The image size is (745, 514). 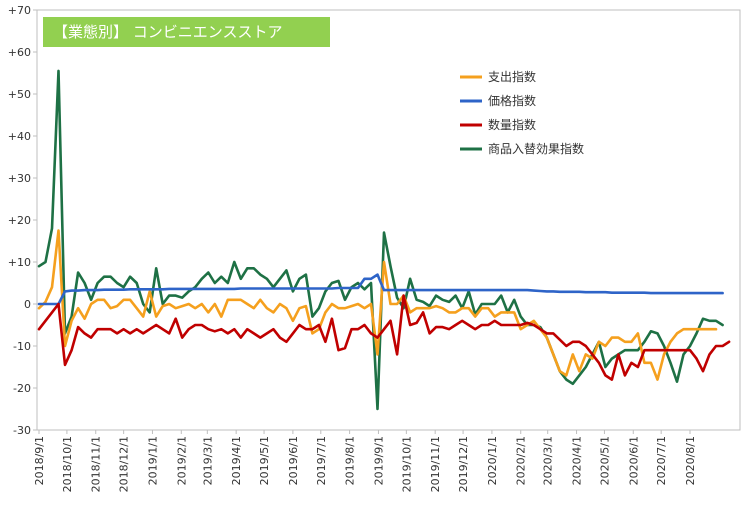 What do you see at coordinates (435, 464) in the screenshot?
I see `x-tick-label: 2019/11/1` at bounding box center [435, 464].